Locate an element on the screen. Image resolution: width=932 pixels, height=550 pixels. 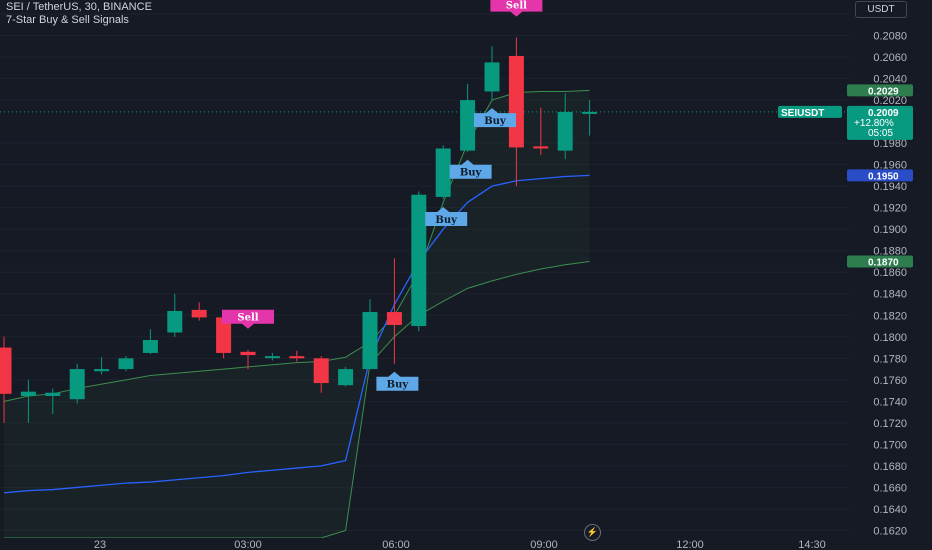
y-tick-label: 0.1960 is located at coordinates (890, 166).